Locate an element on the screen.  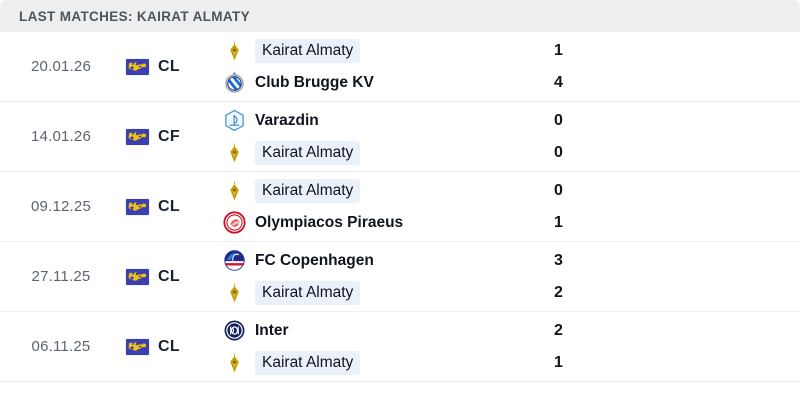
team-name: Club Brugge KV is located at coordinates (314, 82).